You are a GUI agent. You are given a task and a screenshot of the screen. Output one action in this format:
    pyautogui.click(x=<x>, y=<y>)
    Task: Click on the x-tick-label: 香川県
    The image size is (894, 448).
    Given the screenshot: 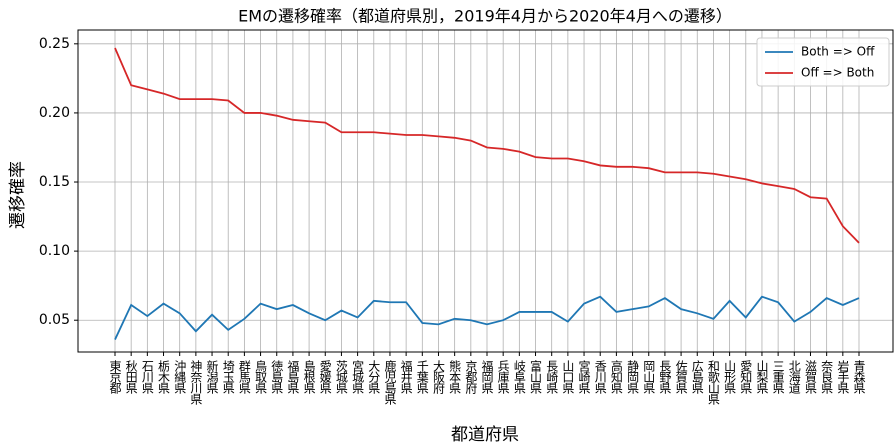 What is the action you would take?
    pyautogui.click(x=600, y=377)
    